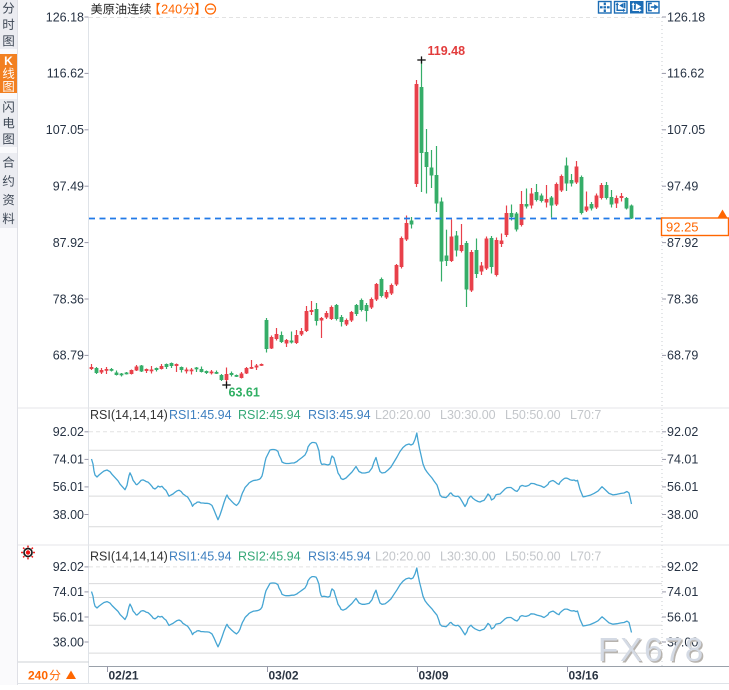 The height and width of the screenshot is (690, 729). Describe the element at coordinates (447, 51) in the screenshot. I see `svg-text: 119.48` at that location.